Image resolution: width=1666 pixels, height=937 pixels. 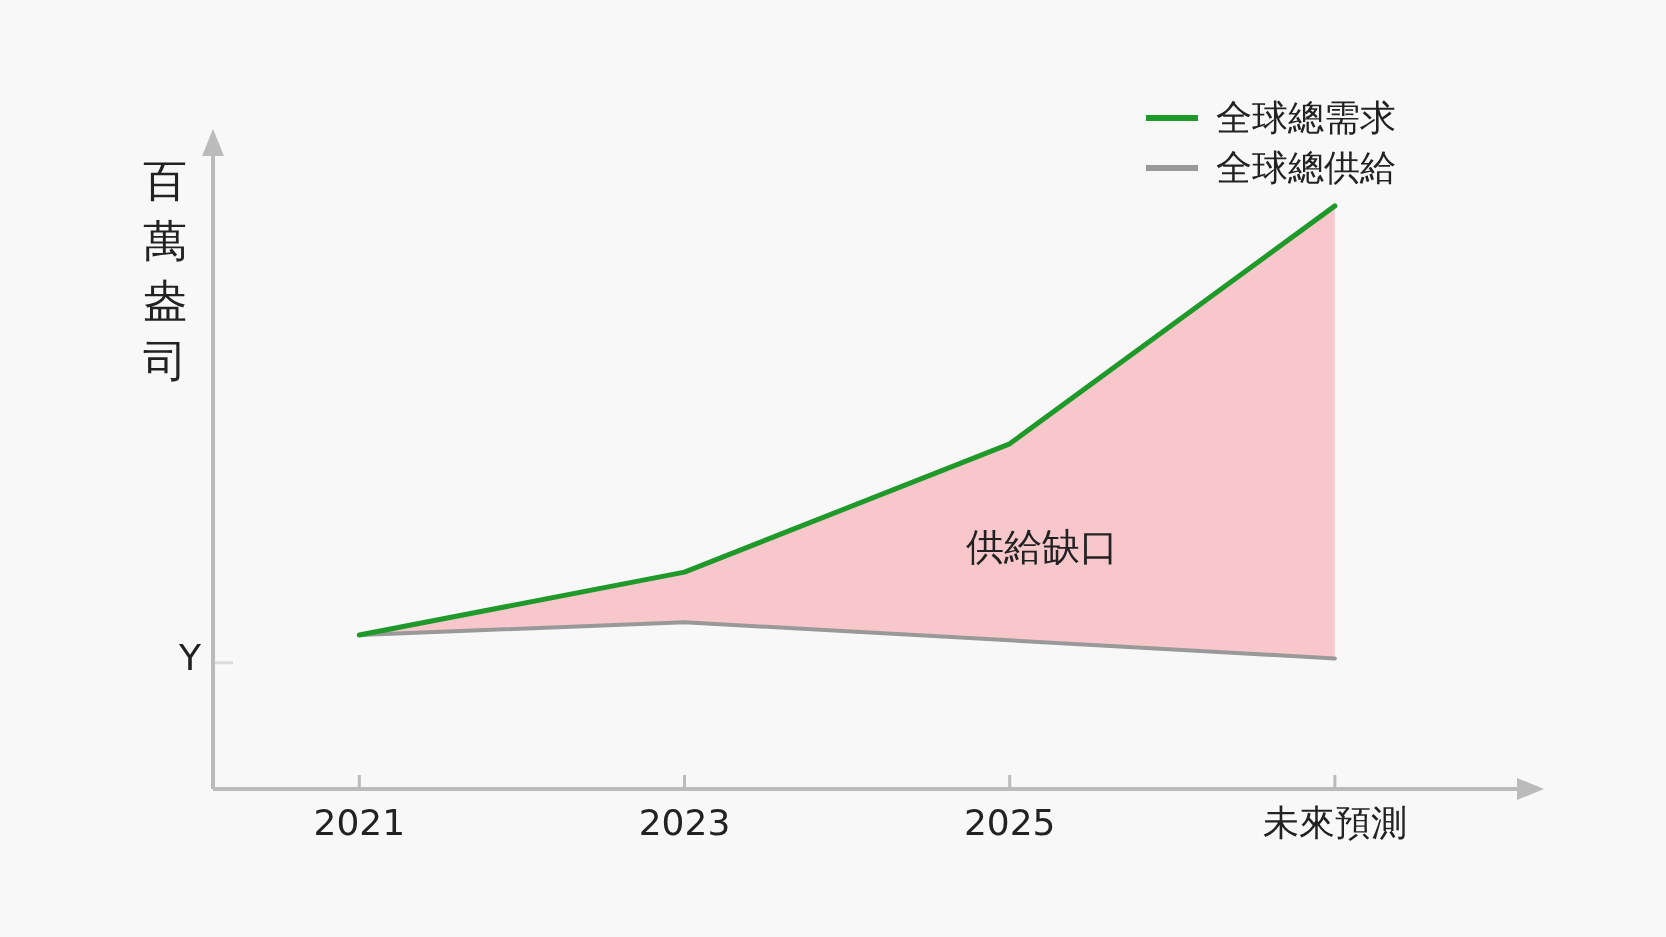 I want to click on x-tick-label: 2023, so click(x=684, y=823).